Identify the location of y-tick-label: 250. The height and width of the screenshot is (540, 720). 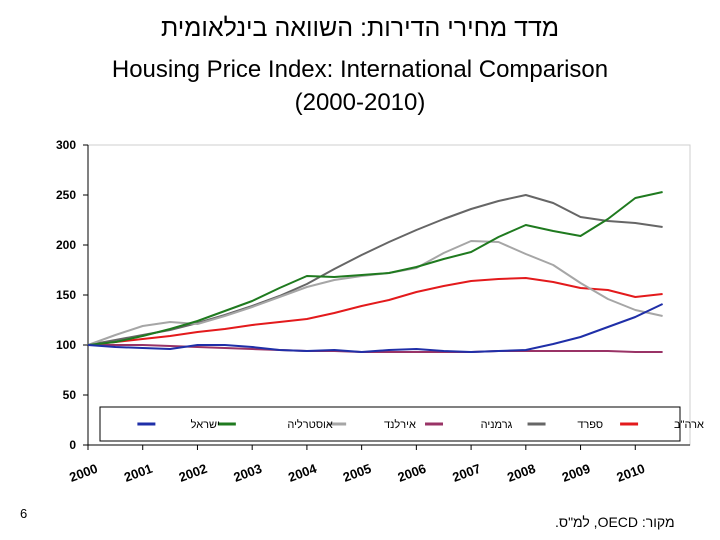
(66, 195).